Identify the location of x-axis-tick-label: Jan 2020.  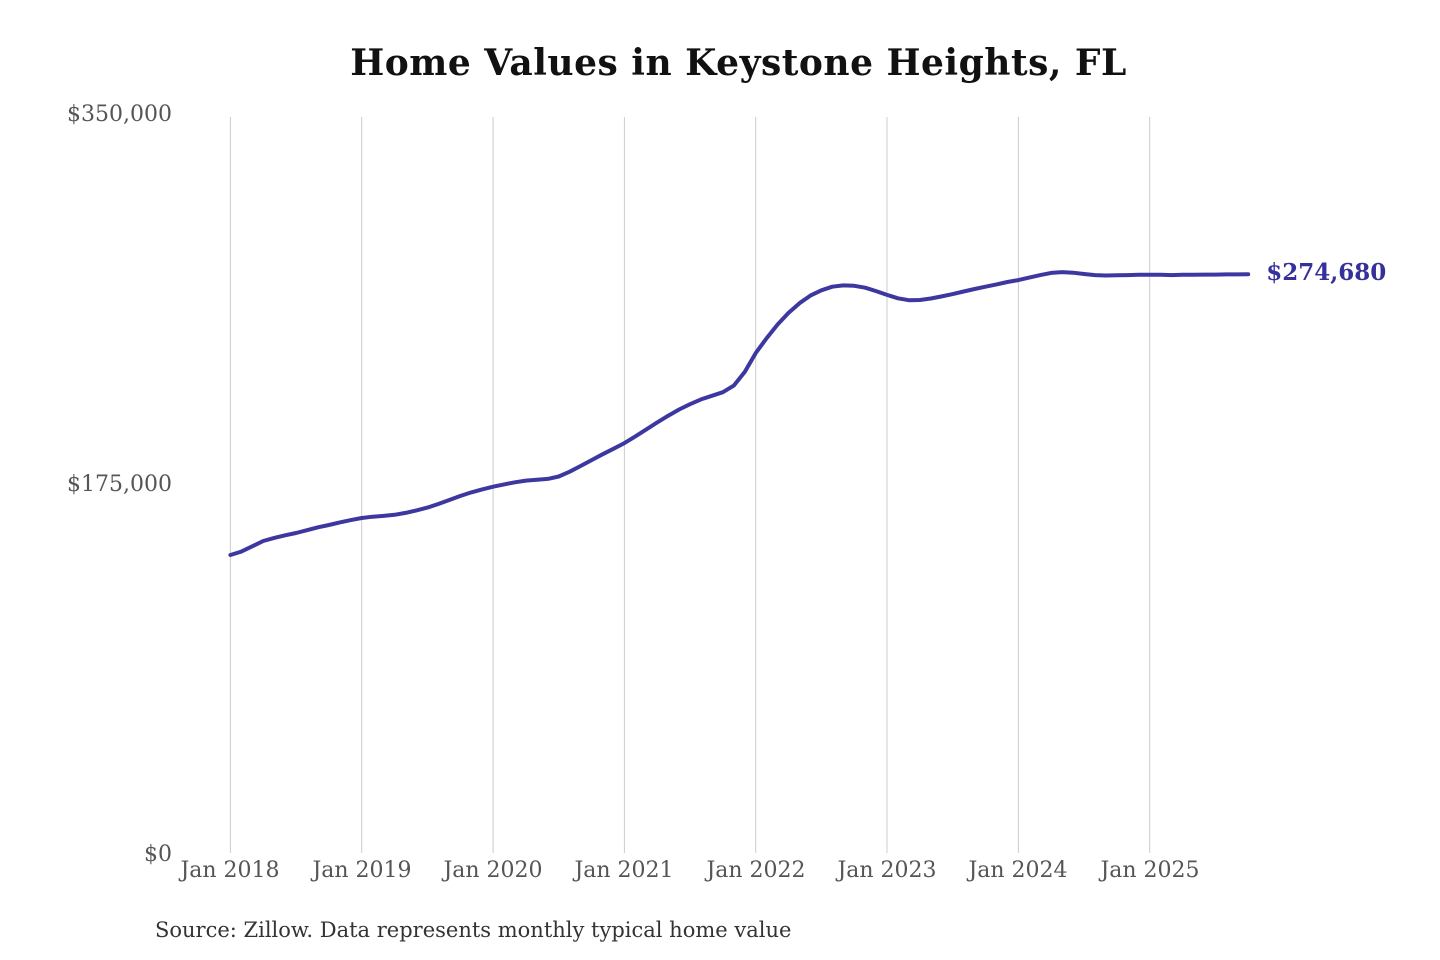
(493, 870).